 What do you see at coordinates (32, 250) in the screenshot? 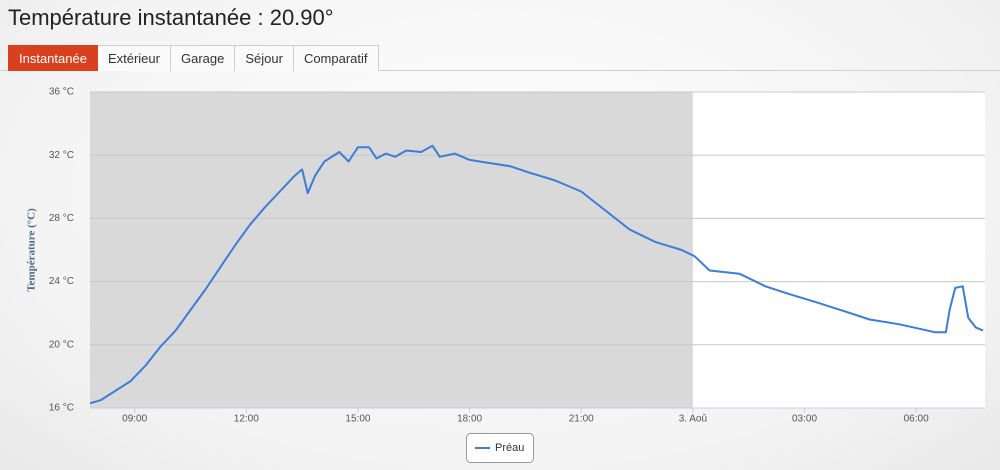
I see `y-axis-label: Température (°C)` at bounding box center [32, 250].